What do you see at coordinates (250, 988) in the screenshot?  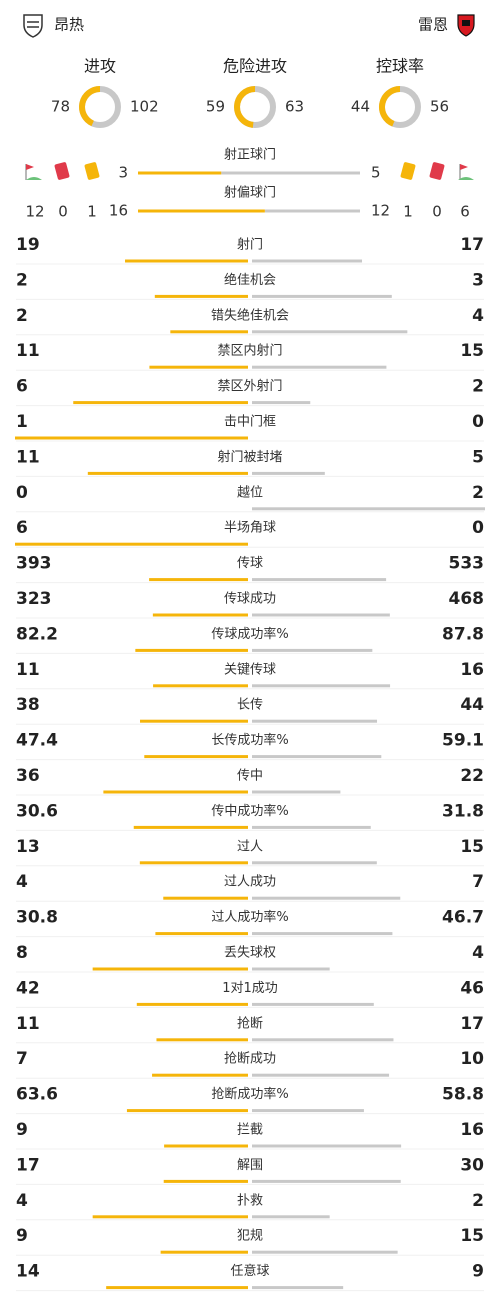 I see `stat-label: 1对1成功` at bounding box center [250, 988].